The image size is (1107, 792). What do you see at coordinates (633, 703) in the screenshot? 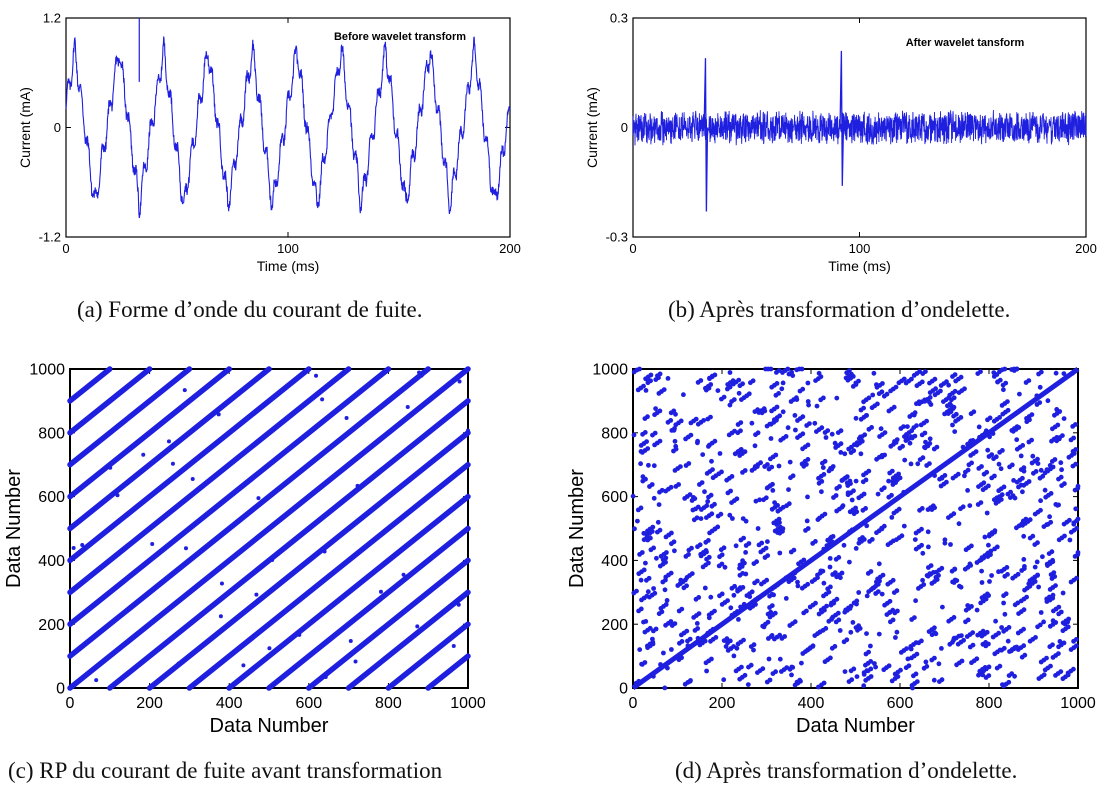
I see `x-tick-label: 0` at bounding box center [633, 703].